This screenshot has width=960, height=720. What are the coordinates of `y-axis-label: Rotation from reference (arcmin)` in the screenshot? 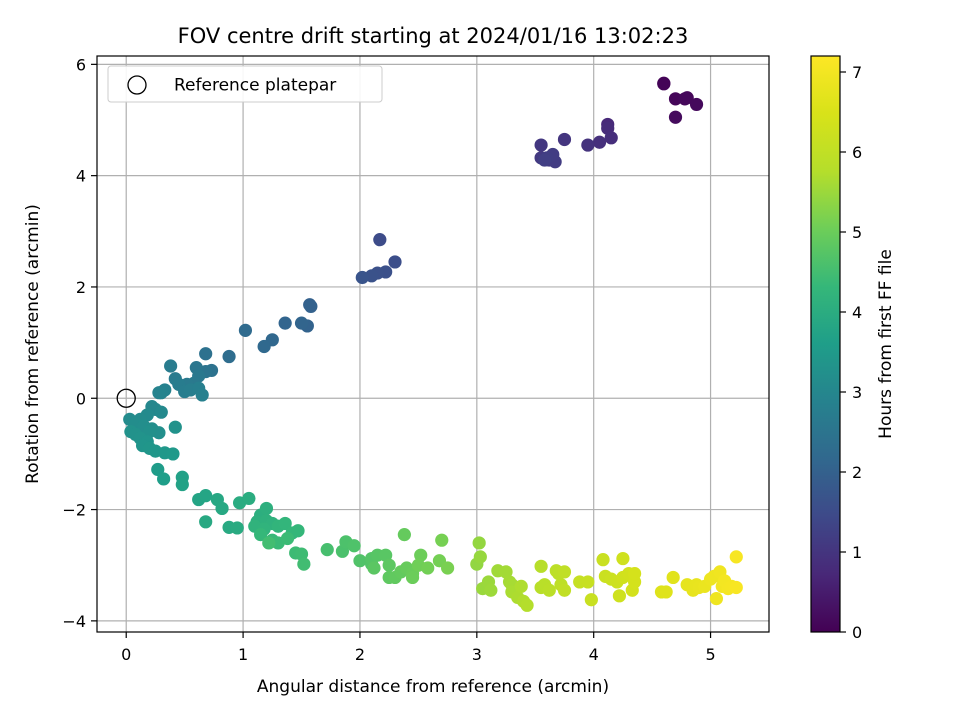 It's located at (33, 344).